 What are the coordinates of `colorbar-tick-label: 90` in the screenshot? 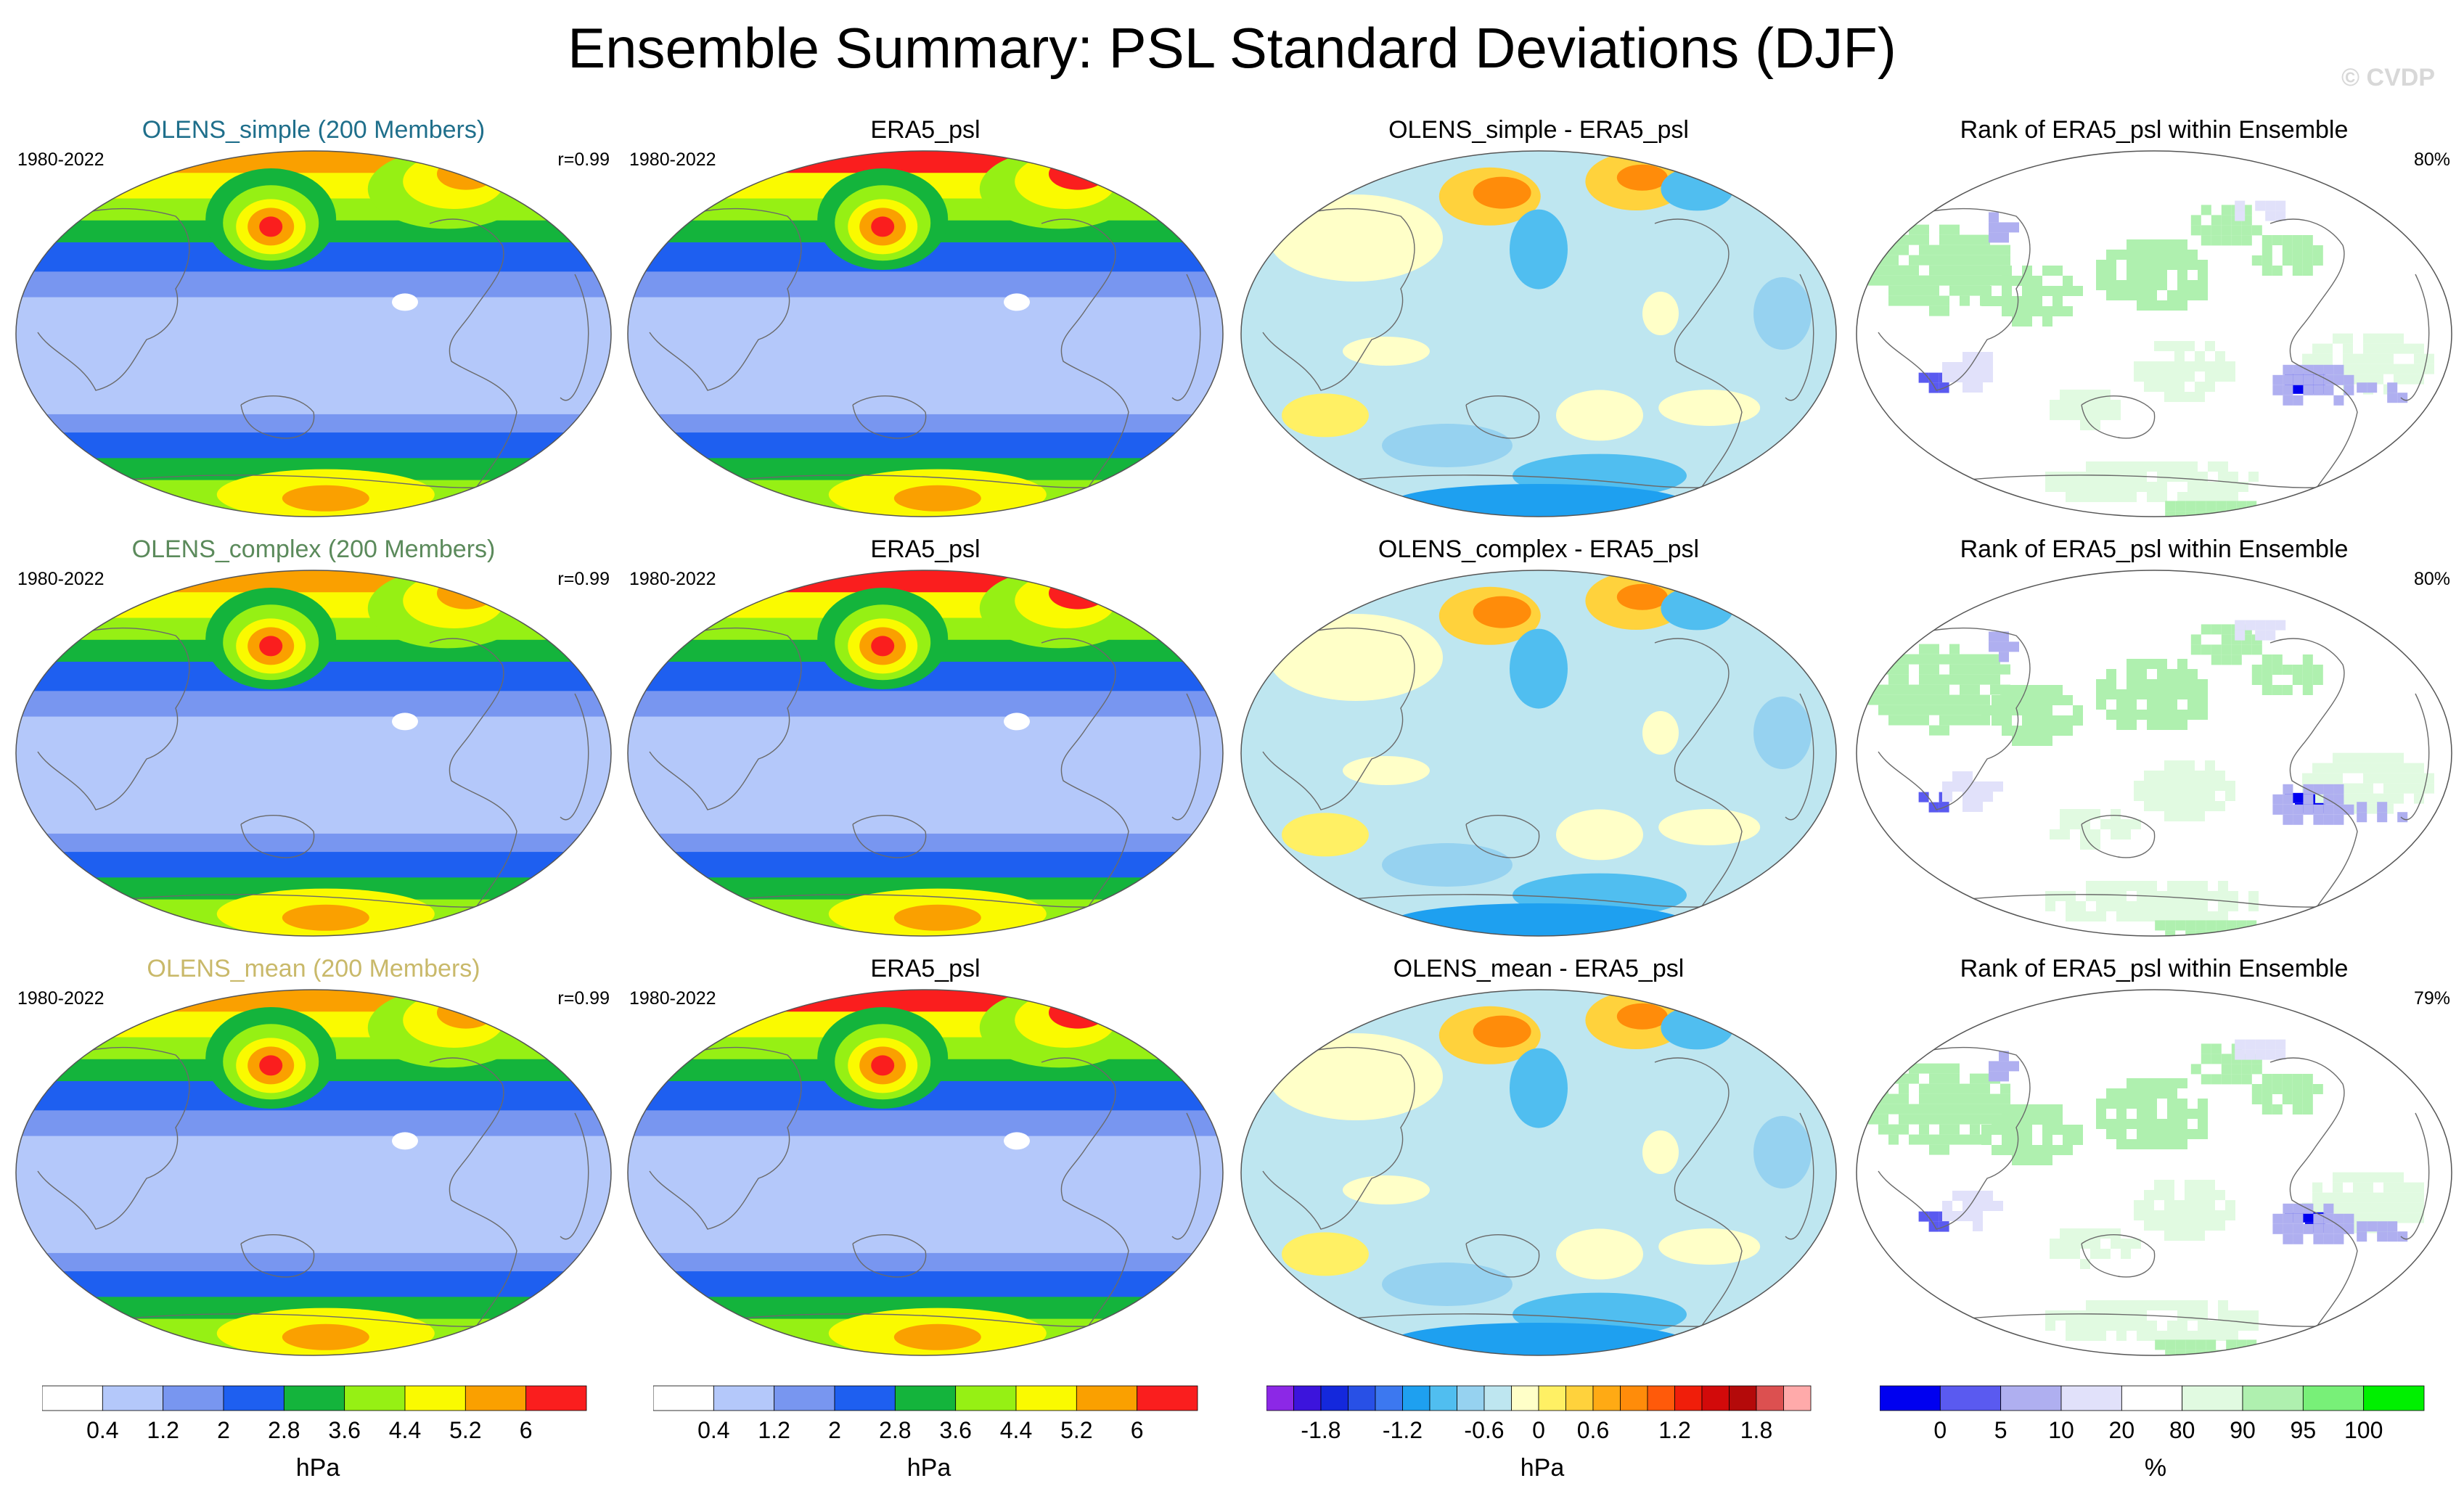 It's located at (2243, 1430).